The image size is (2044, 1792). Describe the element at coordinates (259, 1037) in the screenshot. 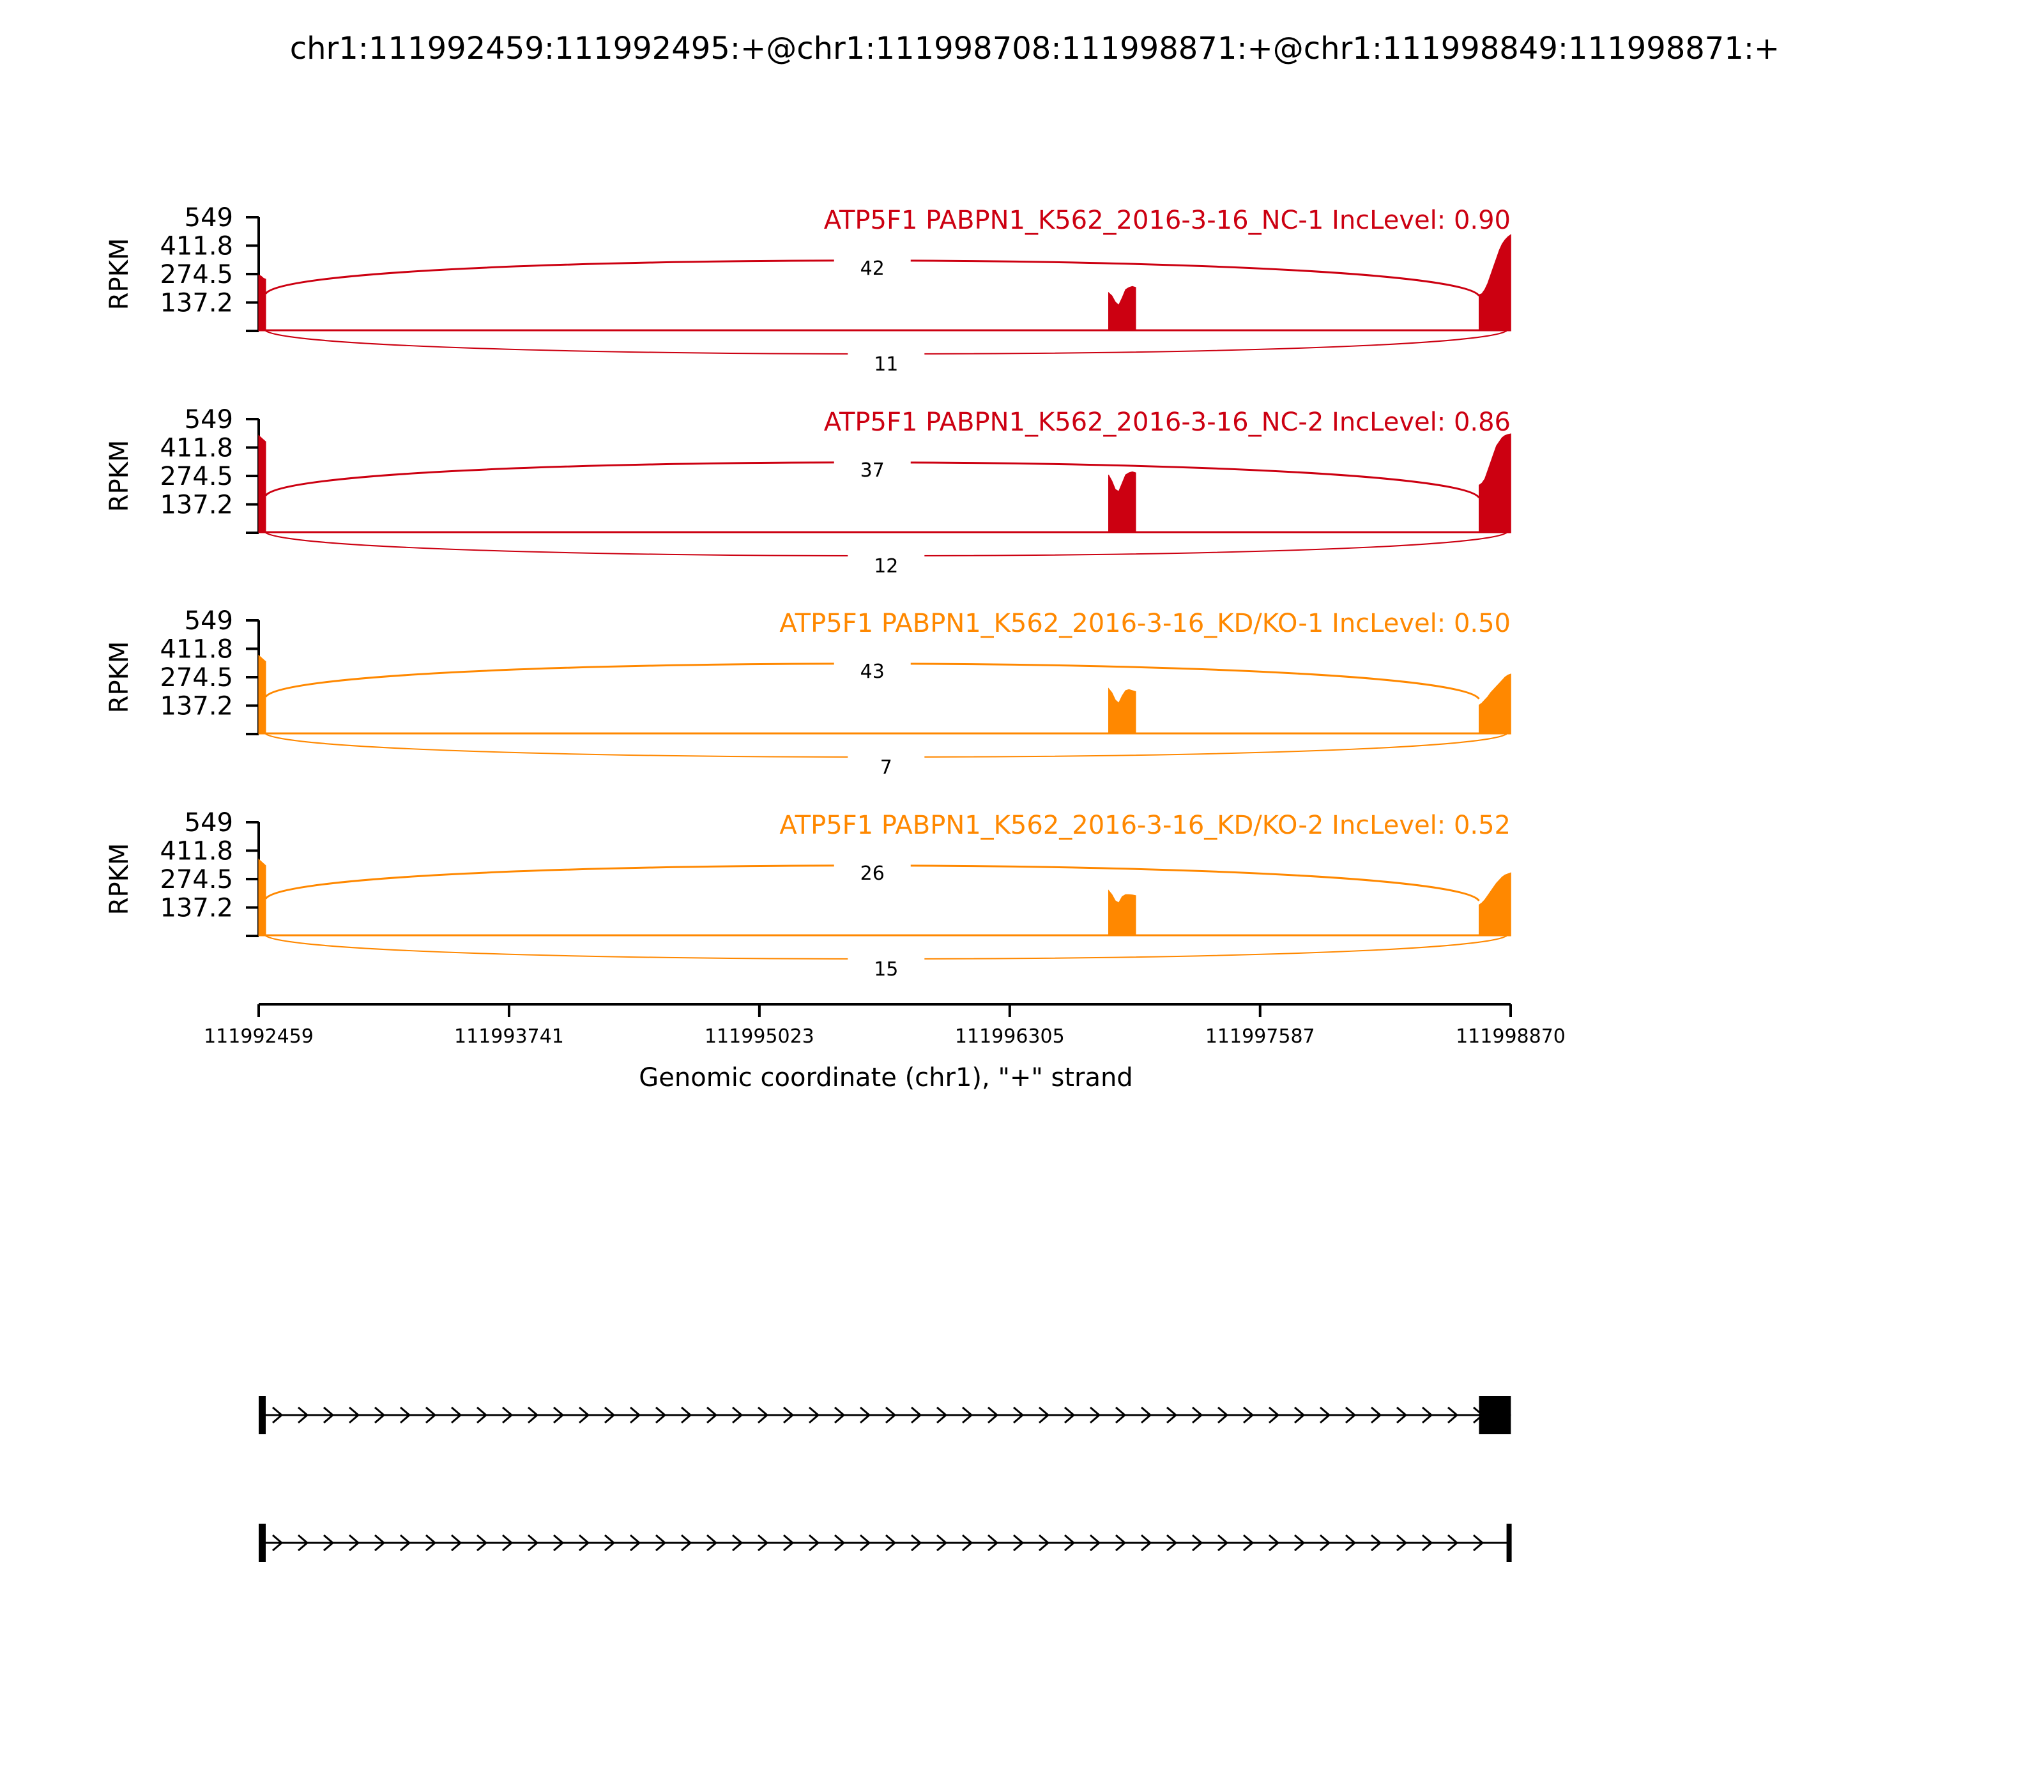

I see `x-tick-label: 111992459` at that location.